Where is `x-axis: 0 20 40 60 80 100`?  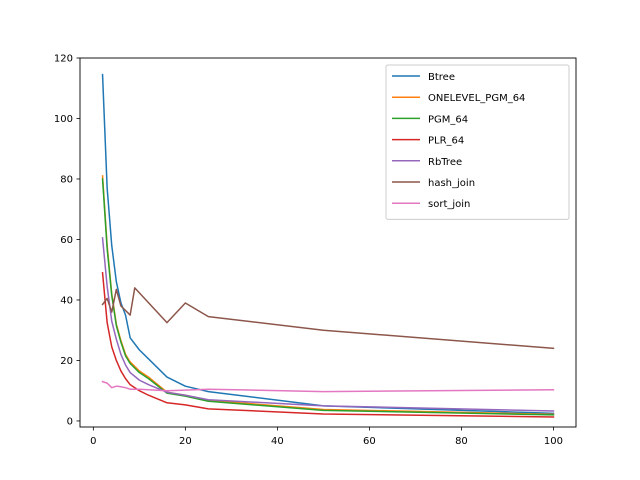 x-axis: 0 20 40 60 80 100 is located at coordinates (326, 437).